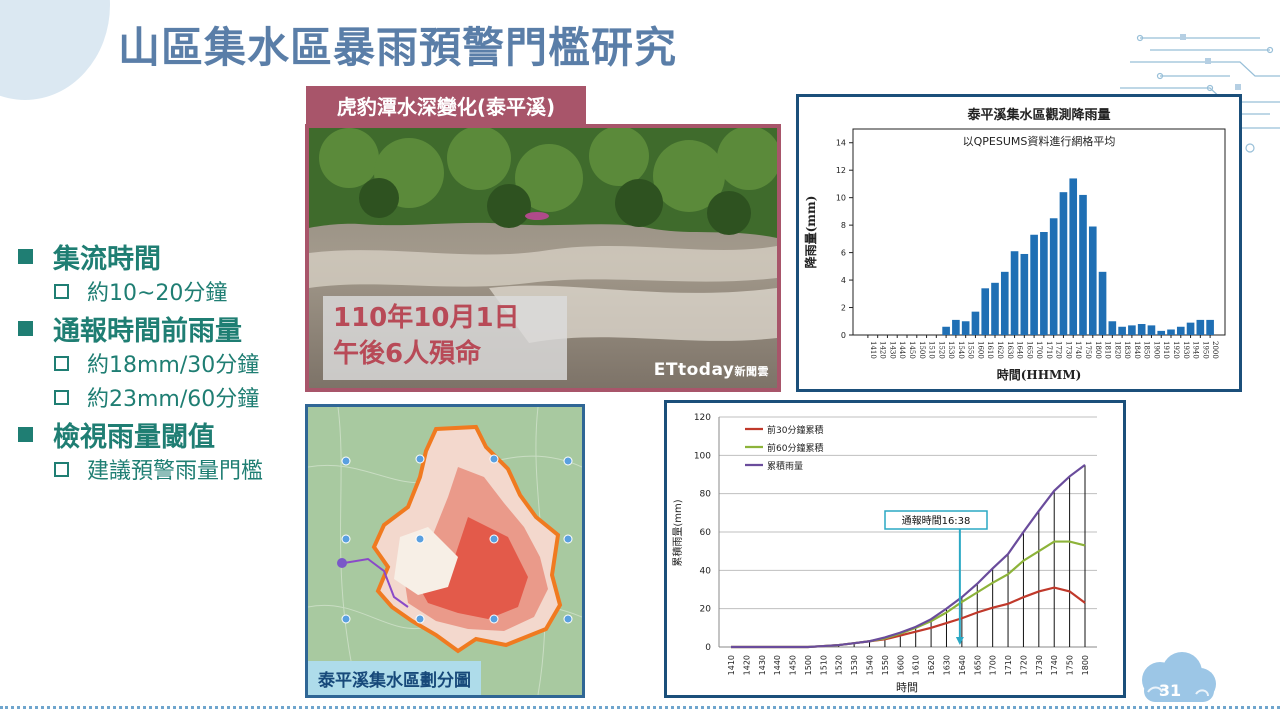 The image size is (1280, 720). What do you see at coordinates (907, 687) in the screenshot?
I see `x-axis-label: 時間` at bounding box center [907, 687].